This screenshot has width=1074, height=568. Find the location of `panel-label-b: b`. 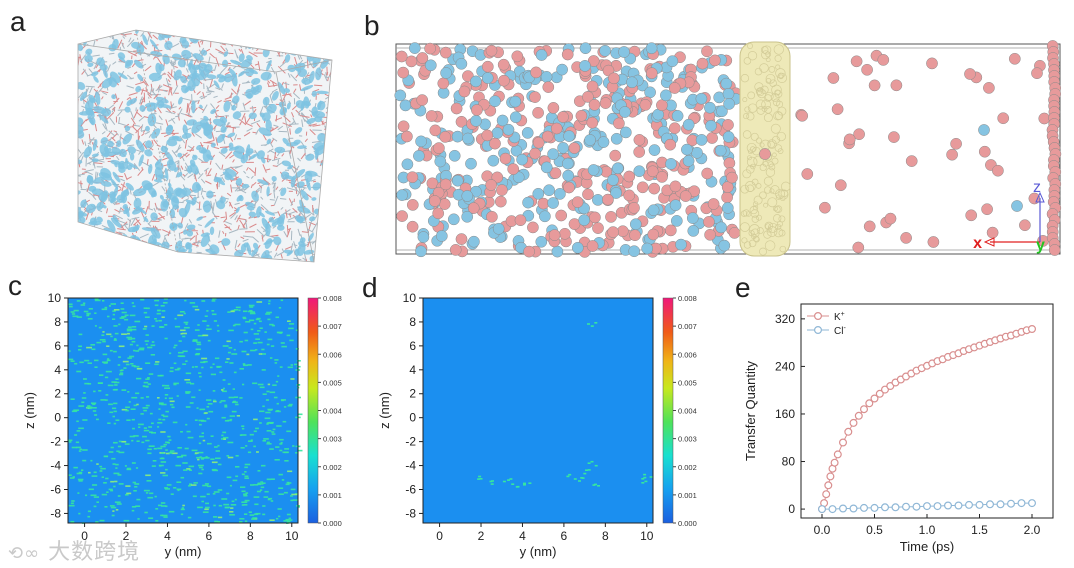

panel-label-b: b is located at coordinates (372, 25).